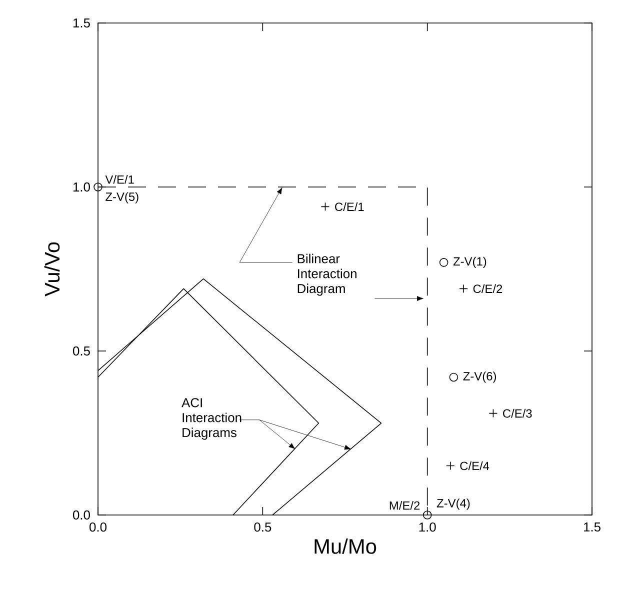 The image size is (628, 605). What do you see at coordinates (487, 289) in the screenshot?
I see `annotation: C/E/2` at bounding box center [487, 289].